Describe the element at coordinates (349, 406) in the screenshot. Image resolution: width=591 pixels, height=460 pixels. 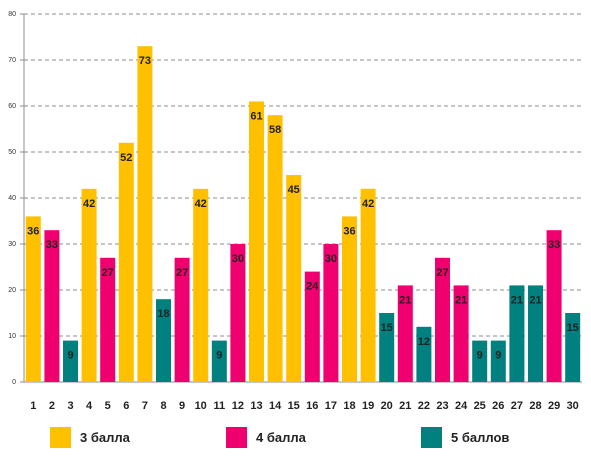
I see `x-tick-label: 18` at that location.